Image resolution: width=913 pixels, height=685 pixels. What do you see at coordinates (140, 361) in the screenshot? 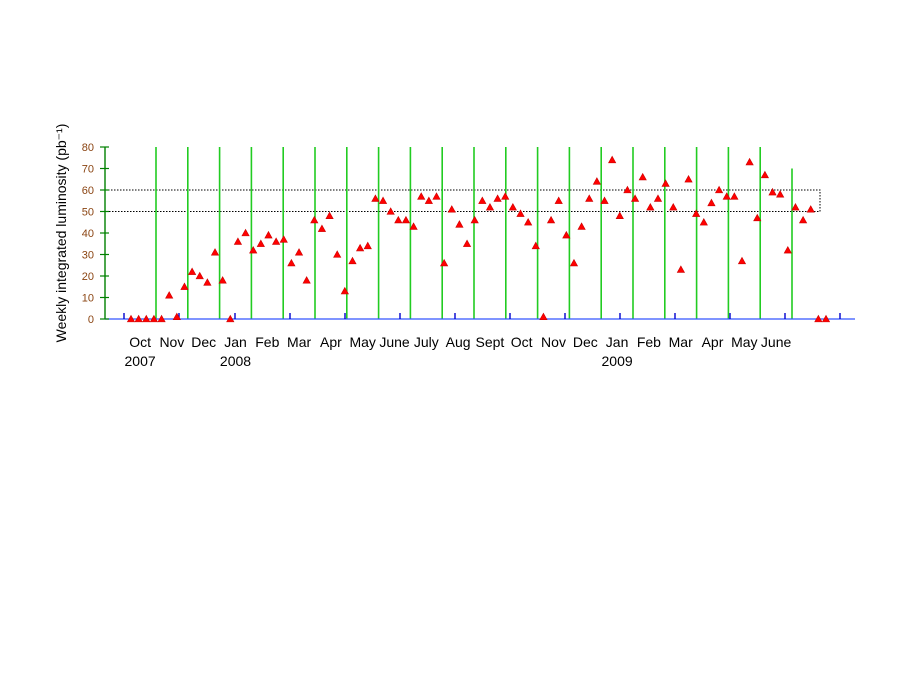
I see `year-label: 2007` at bounding box center [140, 361].